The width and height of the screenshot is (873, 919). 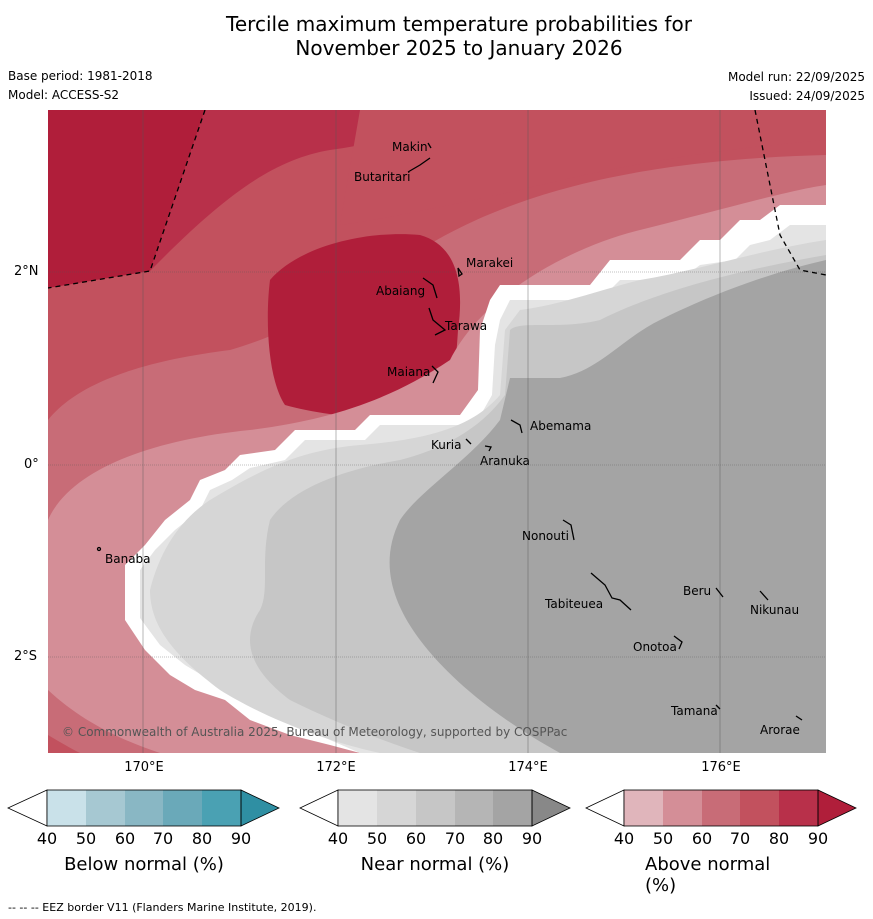 What do you see at coordinates (624, 838) in the screenshot?
I see `cb-above-tick-40: 40` at bounding box center [624, 838].